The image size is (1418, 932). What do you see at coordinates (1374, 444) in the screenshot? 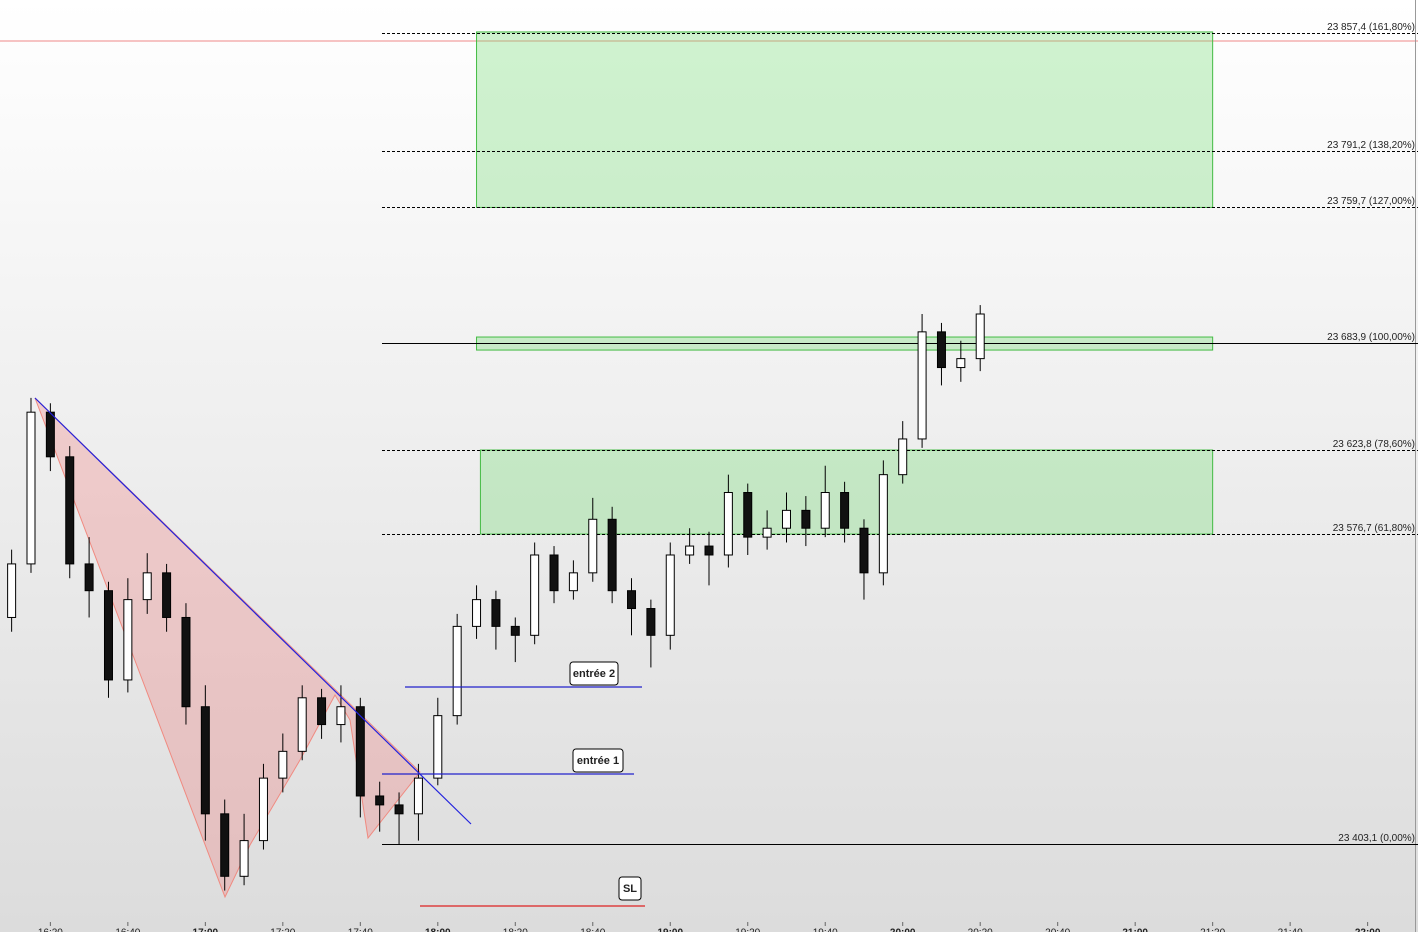
I see `fib-label: 23 623,8 (78,60%)` at bounding box center [1374, 444].